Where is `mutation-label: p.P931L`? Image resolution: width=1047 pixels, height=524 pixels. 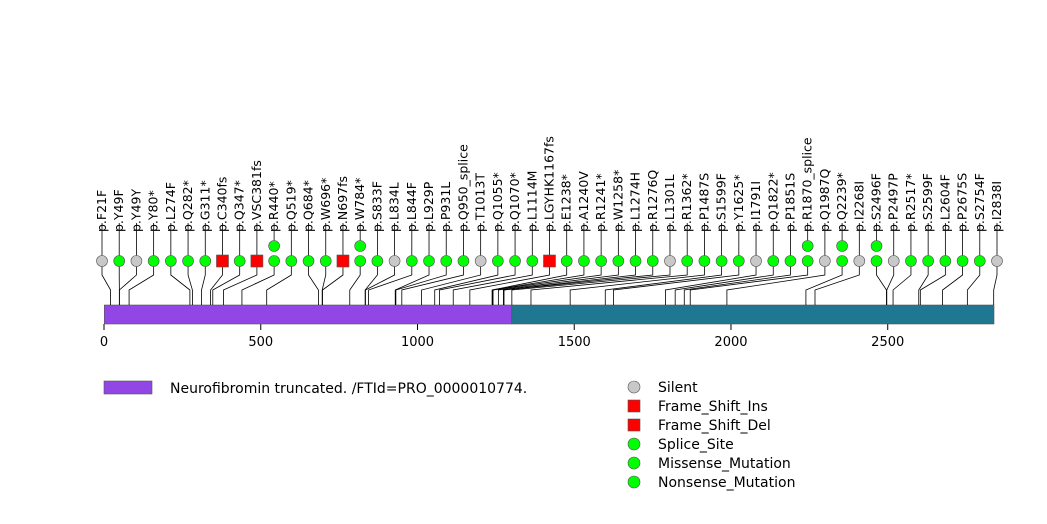 mutation-label: p.P931L is located at coordinates (445, 207).